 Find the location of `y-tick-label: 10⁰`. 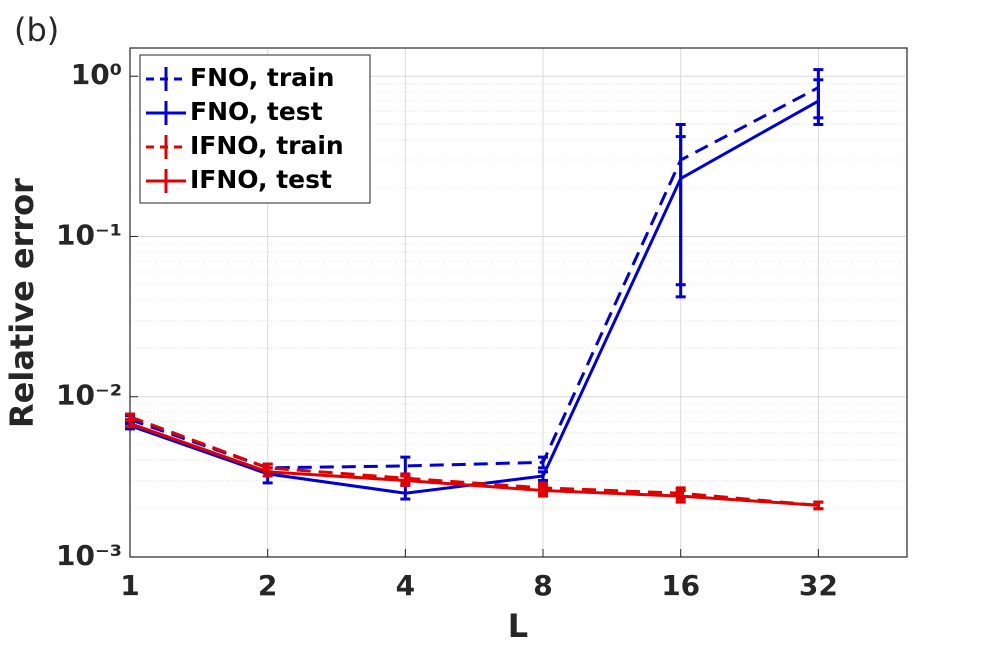

y-tick-label: 10⁰ is located at coordinates (96, 74).